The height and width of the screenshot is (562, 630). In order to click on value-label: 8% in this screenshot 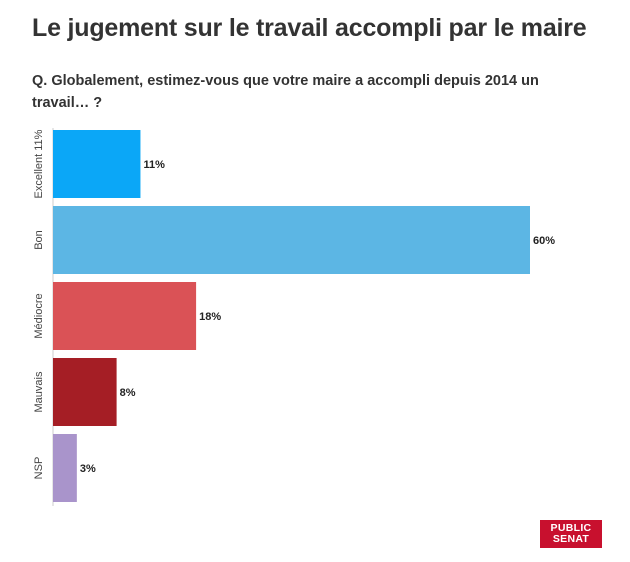, I will do `click(128, 393)`.